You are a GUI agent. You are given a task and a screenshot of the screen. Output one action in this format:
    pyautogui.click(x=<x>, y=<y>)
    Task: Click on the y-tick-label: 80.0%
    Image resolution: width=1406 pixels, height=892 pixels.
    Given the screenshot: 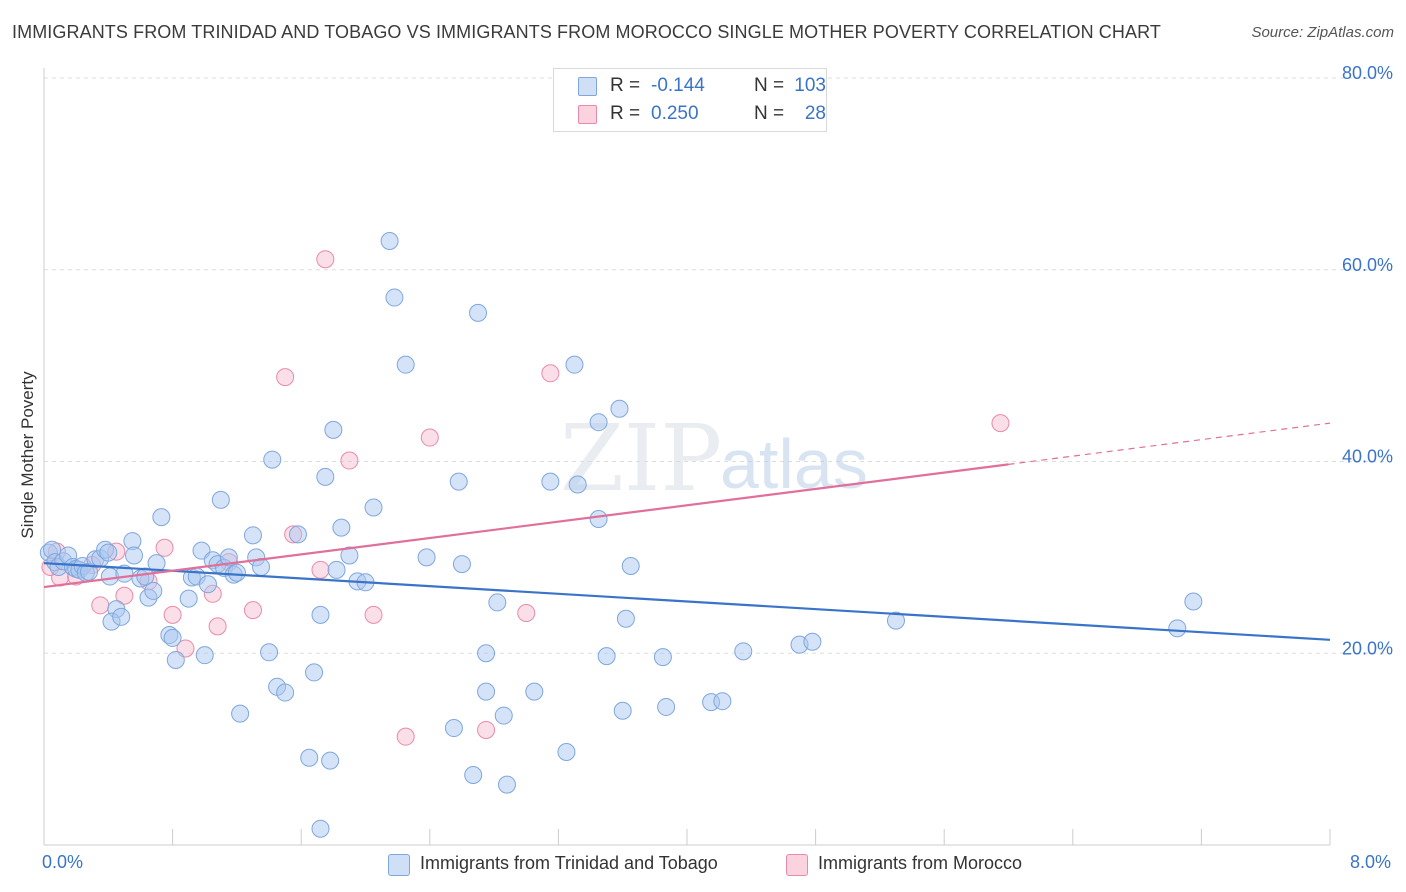 What is the action you would take?
    pyautogui.click(x=1367, y=73)
    